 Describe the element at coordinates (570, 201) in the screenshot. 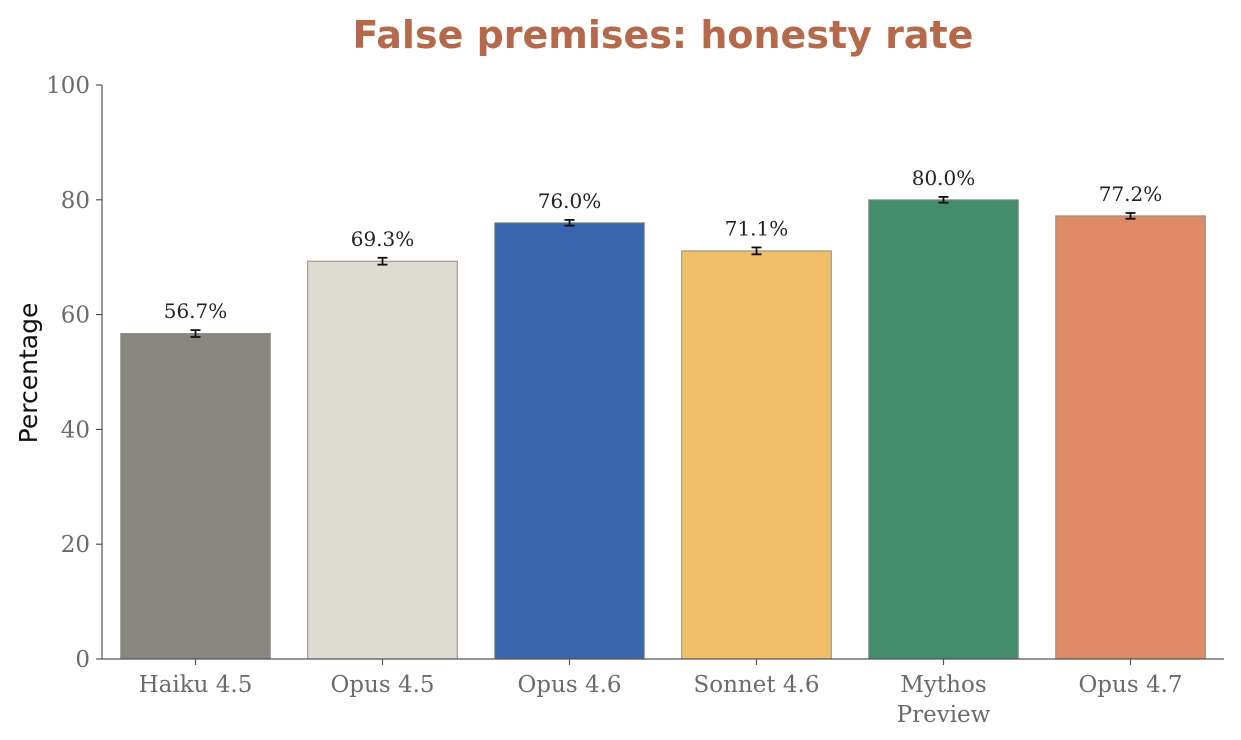

I see `data-label: 76.0%` at that location.